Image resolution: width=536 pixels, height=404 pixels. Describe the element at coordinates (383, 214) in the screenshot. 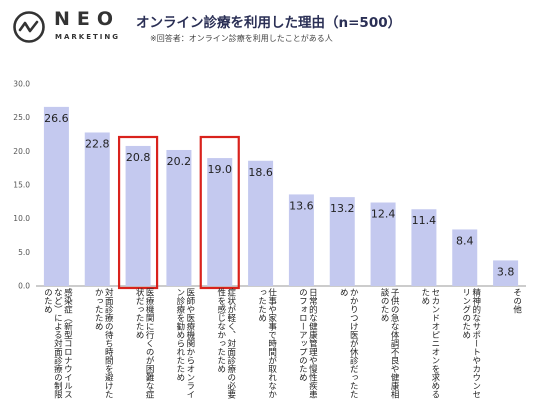

I see `data-label: 12.4` at that location.